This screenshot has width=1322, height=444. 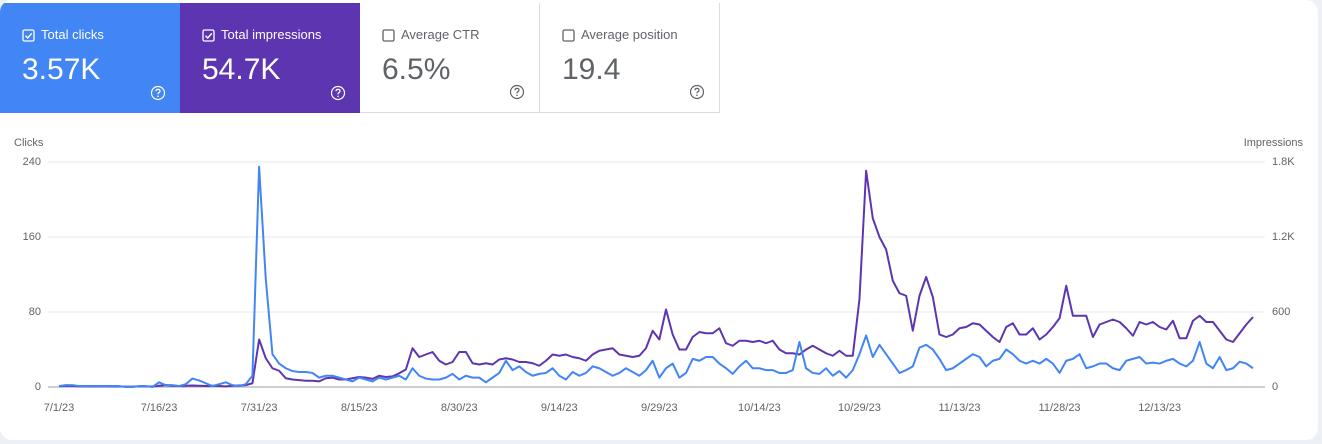 I want to click on y2-tick-label: 600, so click(x=1281, y=312).